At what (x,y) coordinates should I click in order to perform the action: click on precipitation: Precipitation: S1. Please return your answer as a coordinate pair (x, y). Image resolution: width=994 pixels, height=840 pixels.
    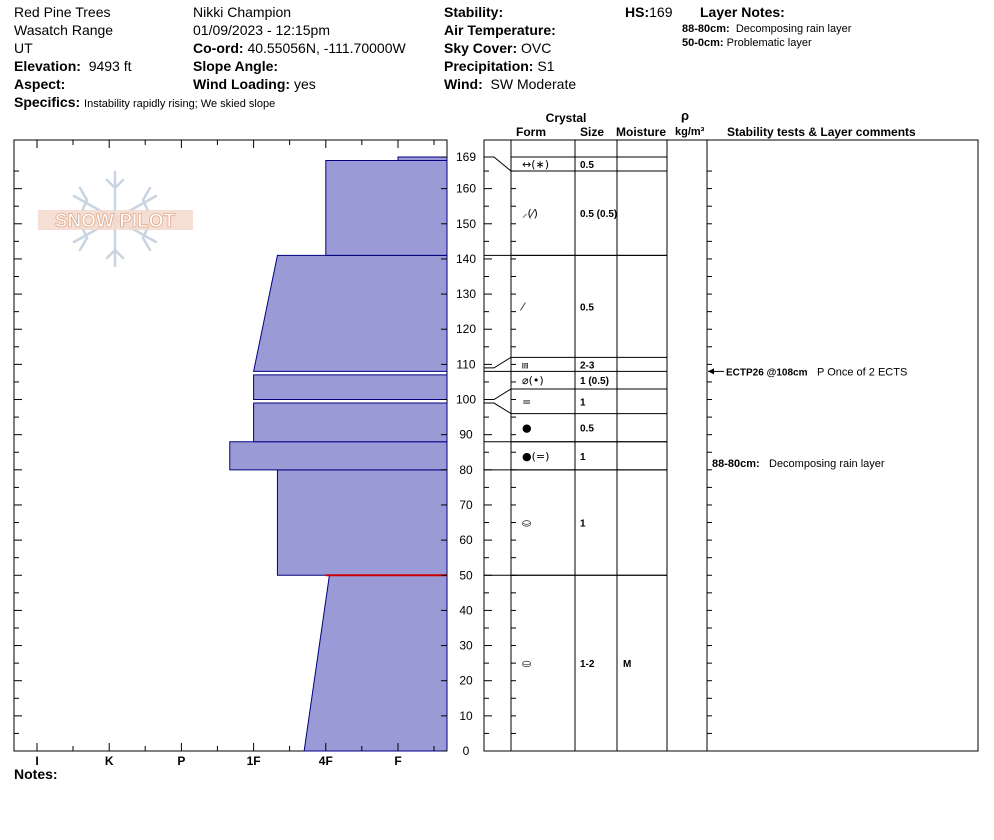
    Looking at the image, I should click on (499, 66).